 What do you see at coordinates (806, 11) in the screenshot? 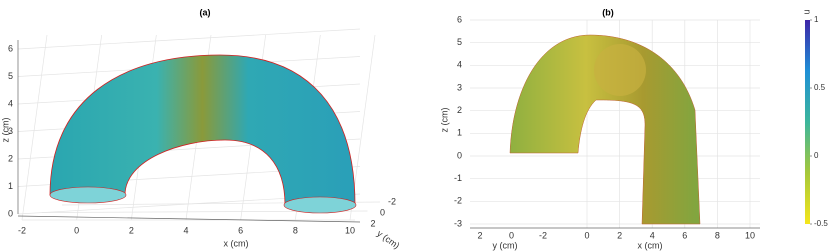
I see `colorbar-label: u` at bounding box center [806, 11].